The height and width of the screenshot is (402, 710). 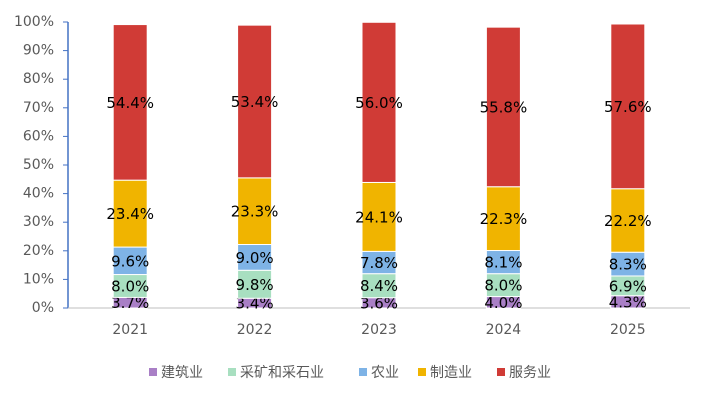 I want to click on data-label: 53.4%, so click(x=255, y=102).